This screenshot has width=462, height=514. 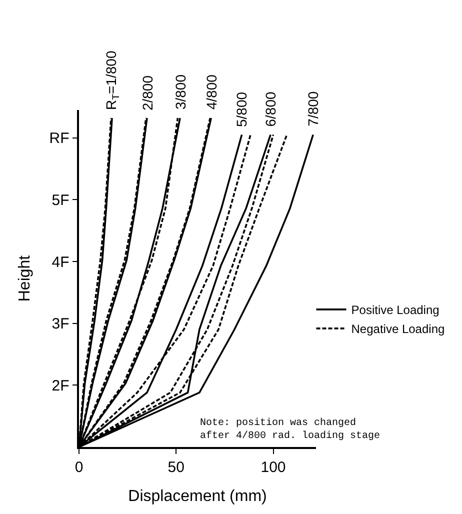 I want to click on y-tick-label: 3F, so click(x=61, y=324).